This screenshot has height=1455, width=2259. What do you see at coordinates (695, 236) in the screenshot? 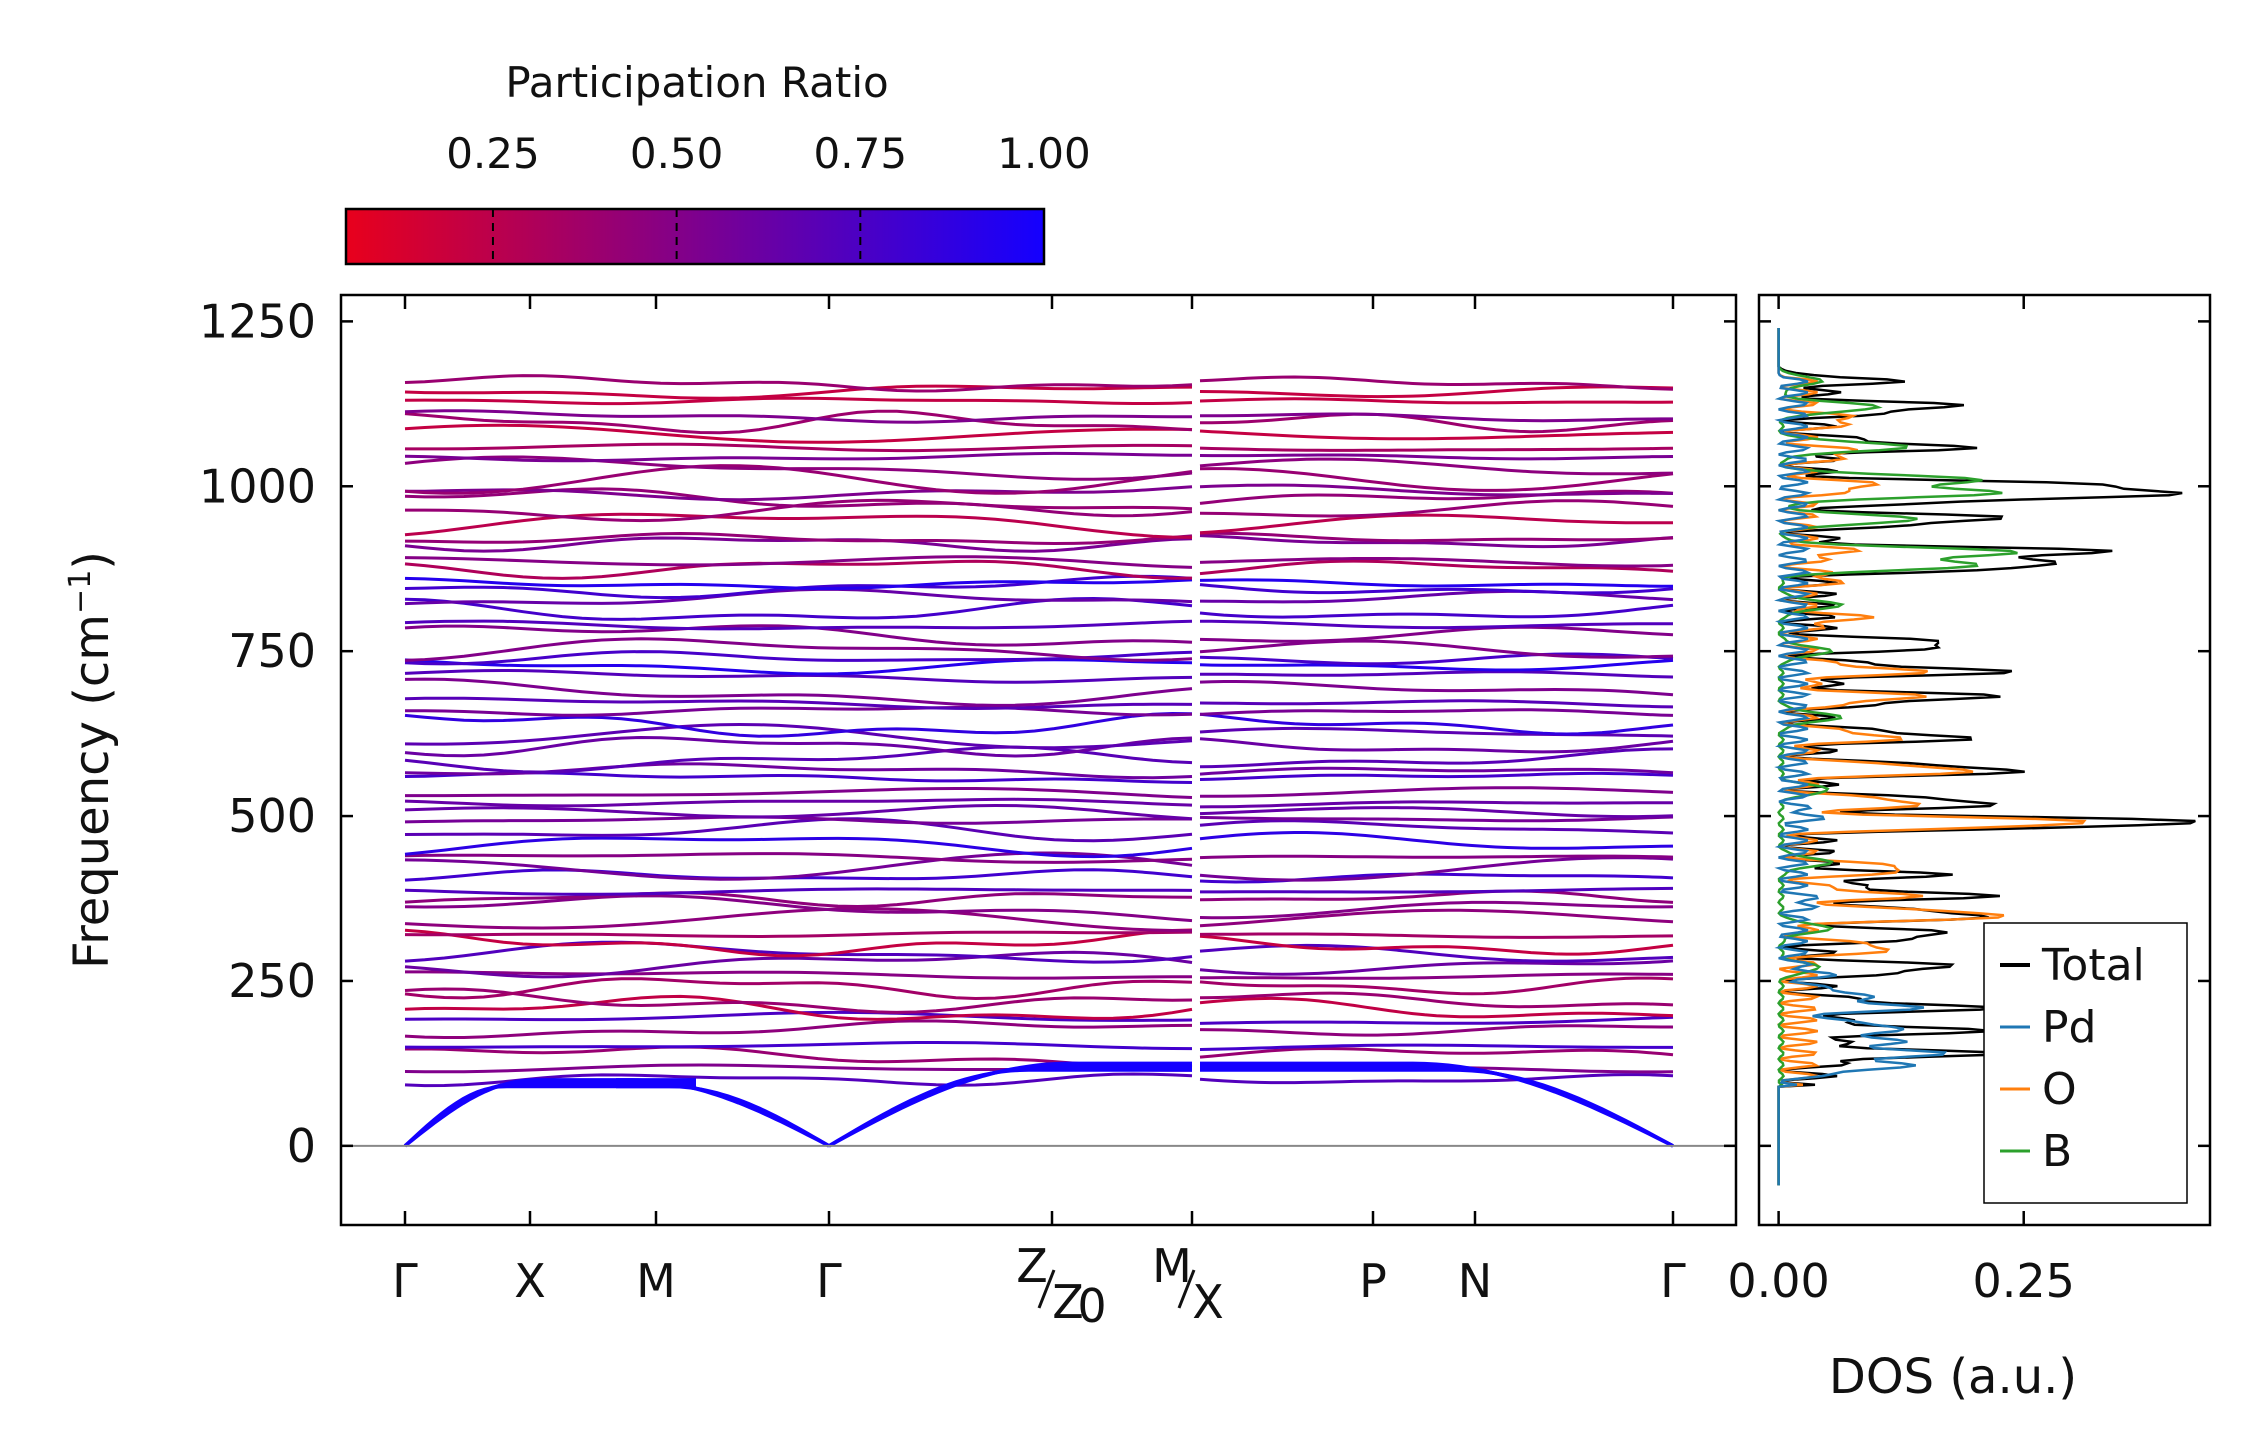
I see `colorbar-gradient` at bounding box center [695, 236].